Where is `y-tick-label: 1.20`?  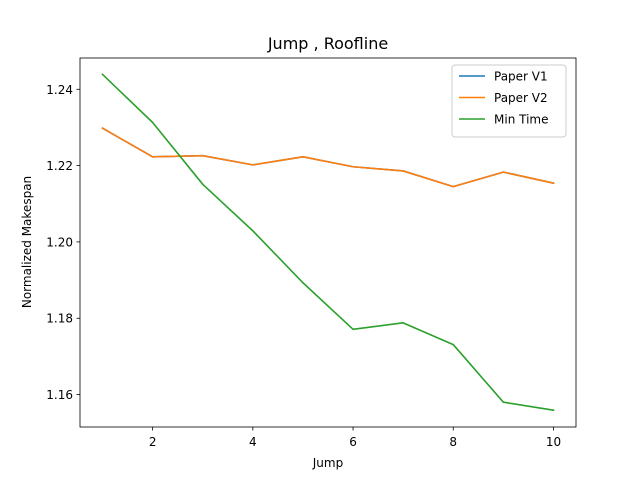
y-tick-label: 1.20 is located at coordinates (59, 242).